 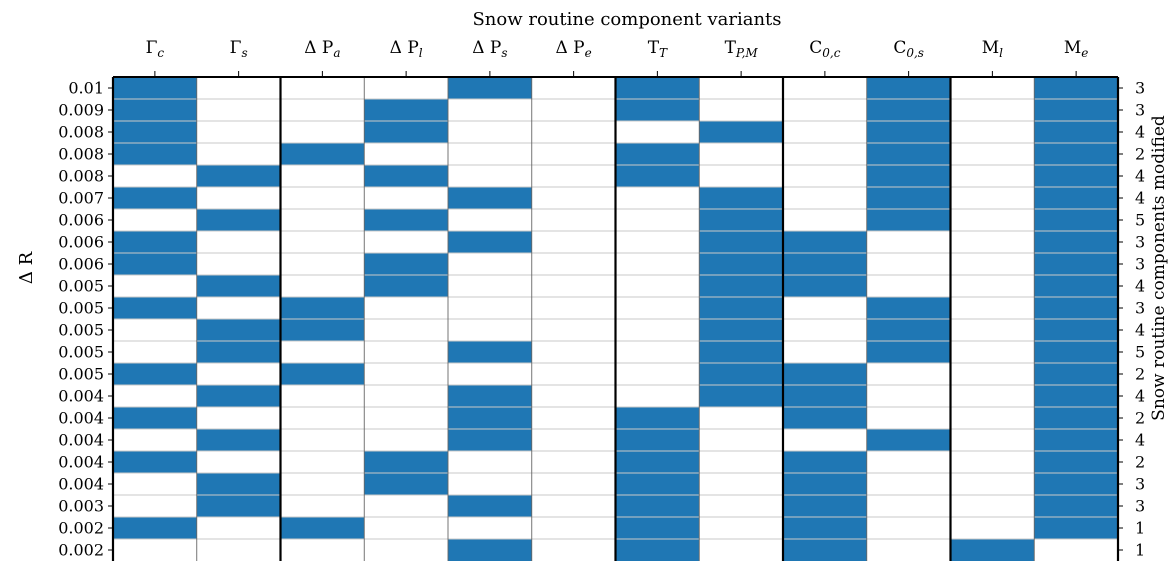 I want to click on cell-r3-c9, so click(x=908, y=154).